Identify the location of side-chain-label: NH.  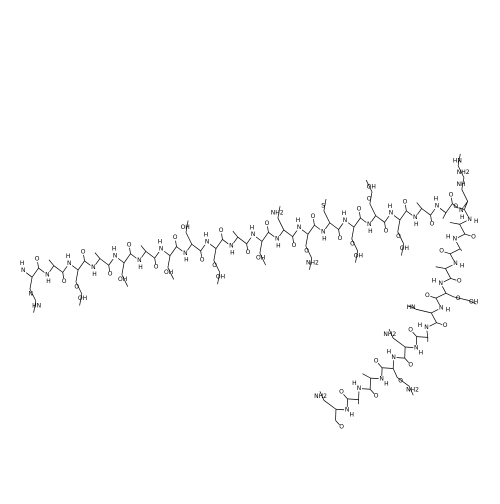
(461, 184).